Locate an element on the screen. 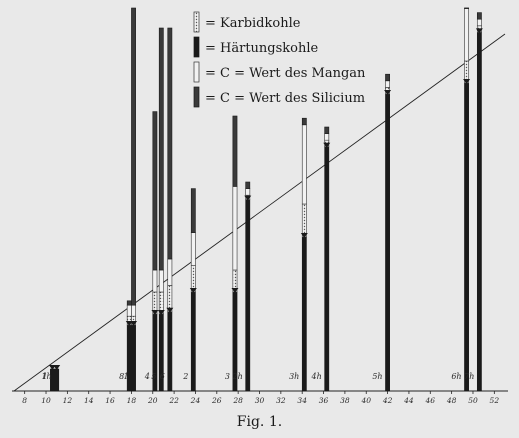 This screenshot has width=519, height=438. legend-swatch-silicium is located at coordinates (196, 97).